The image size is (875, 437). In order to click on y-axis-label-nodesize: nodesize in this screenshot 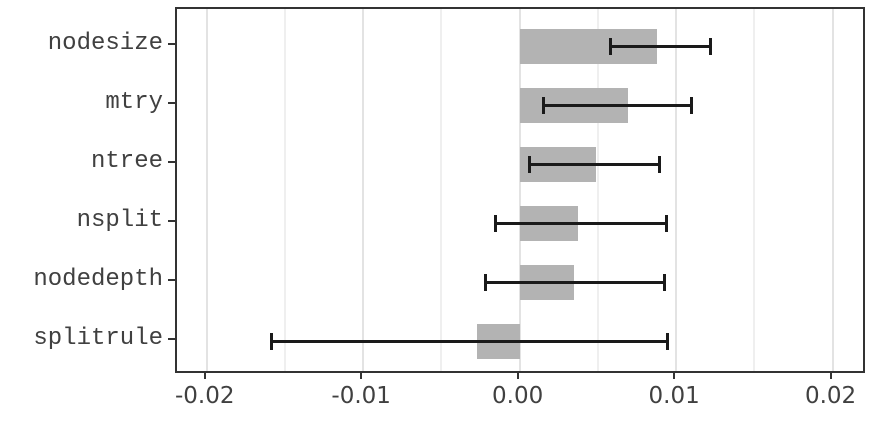, I will do `click(105, 44)`.